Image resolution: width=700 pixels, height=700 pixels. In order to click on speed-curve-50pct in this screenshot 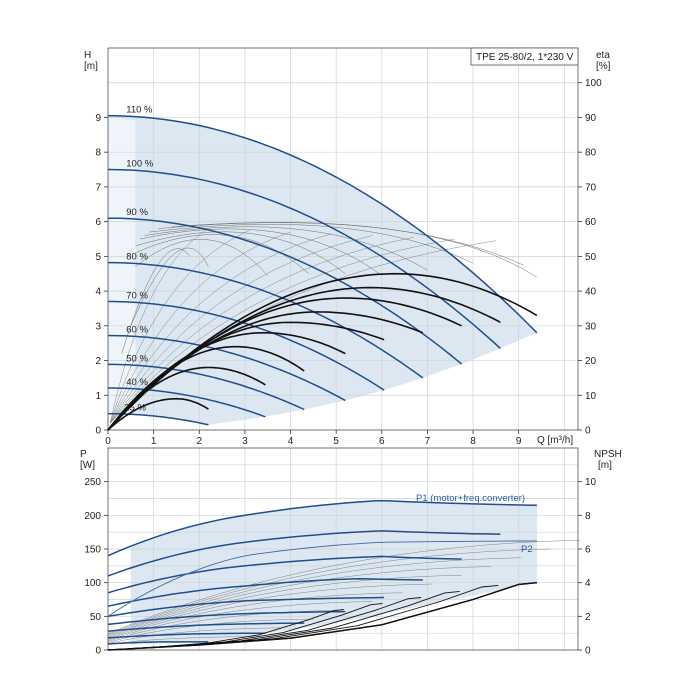, I will do `click(206, 387)`.